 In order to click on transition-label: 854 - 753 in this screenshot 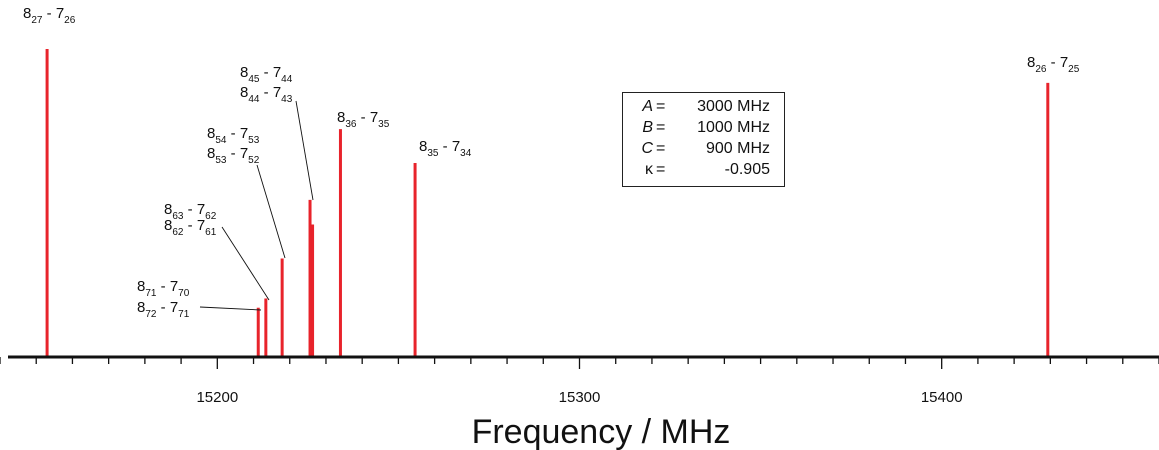, I will do `click(233, 135)`.